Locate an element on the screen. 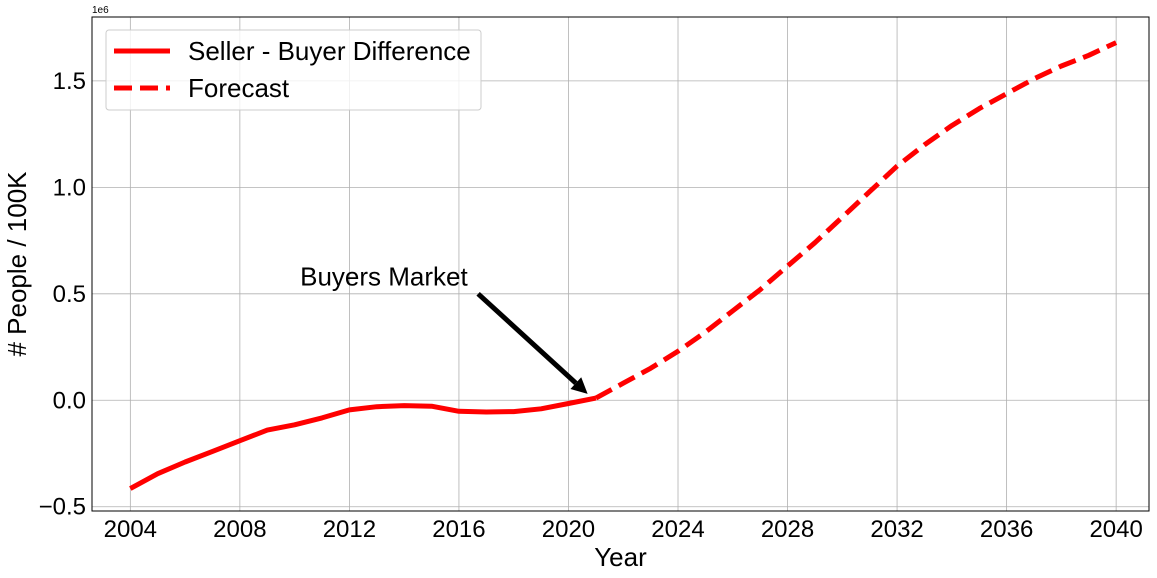 The height and width of the screenshot is (578, 1157). x-tick-label: 2008 is located at coordinates (239, 529).